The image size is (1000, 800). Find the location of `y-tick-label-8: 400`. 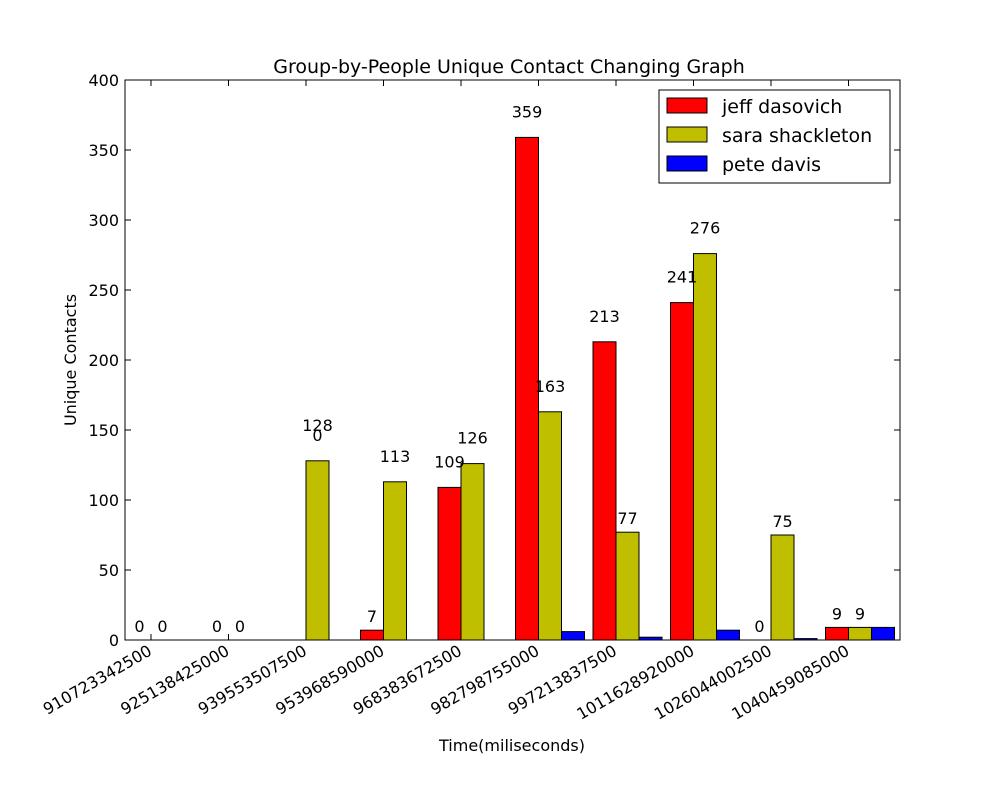

y-tick-label-8: 400 is located at coordinates (103, 80).